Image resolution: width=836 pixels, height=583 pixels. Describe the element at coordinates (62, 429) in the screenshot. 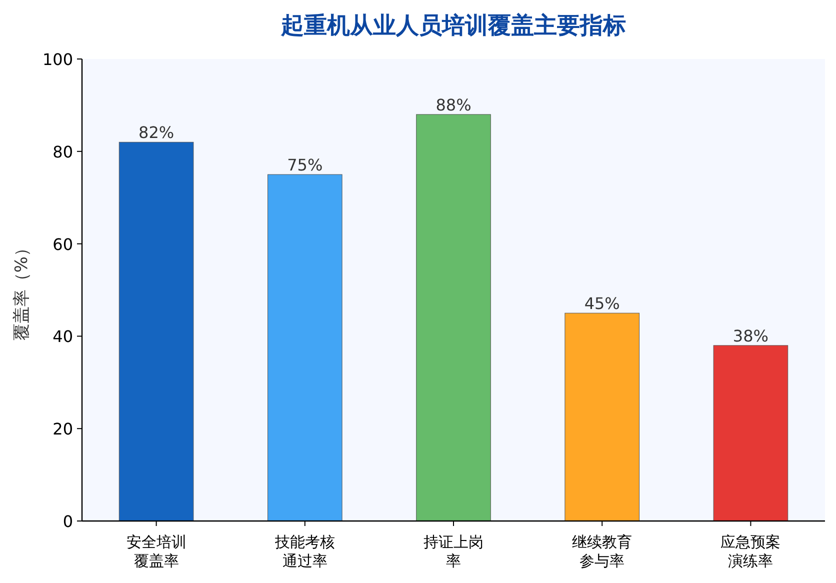

I see `y-tick-label: 20` at that location.